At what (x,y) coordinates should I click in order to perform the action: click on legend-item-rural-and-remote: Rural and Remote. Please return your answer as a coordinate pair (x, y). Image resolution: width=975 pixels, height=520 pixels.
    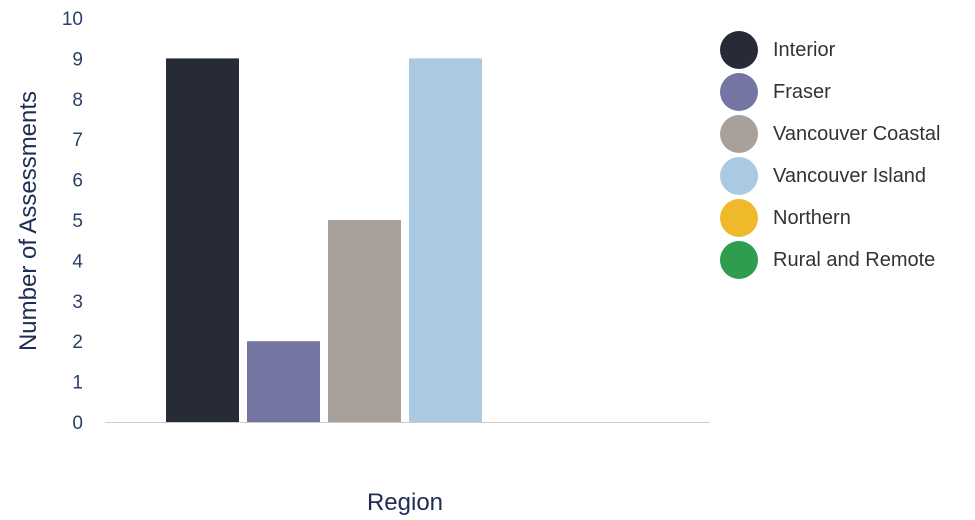
    Looking at the image, I should click on (830, 260).